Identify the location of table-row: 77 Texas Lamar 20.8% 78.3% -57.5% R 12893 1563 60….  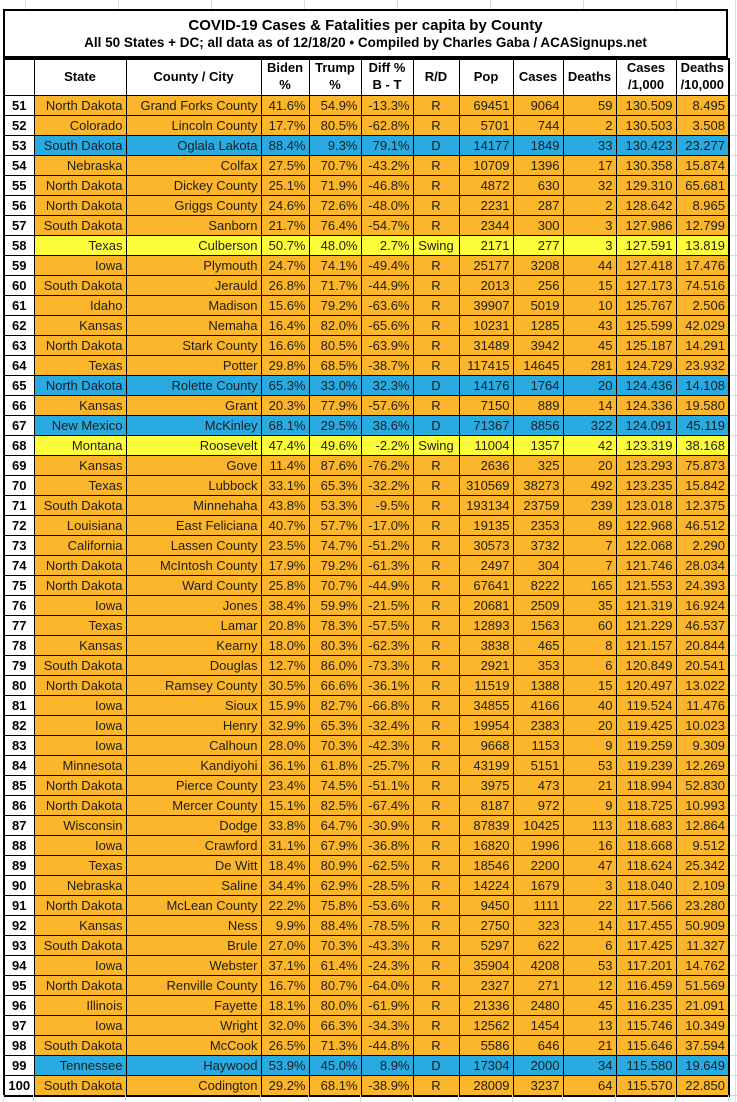
(366, 625).